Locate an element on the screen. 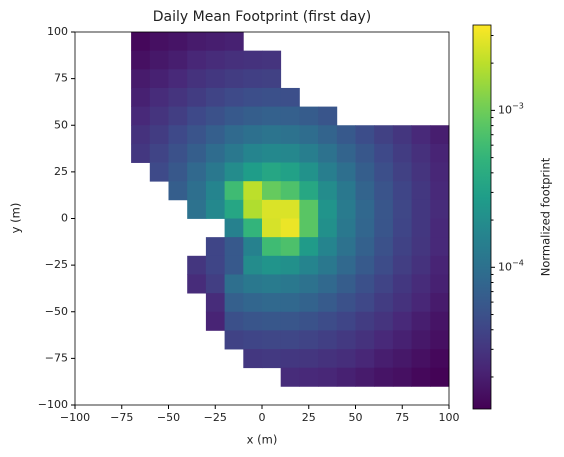  x-tick-label: 75 is located at coordinates (402, 417).